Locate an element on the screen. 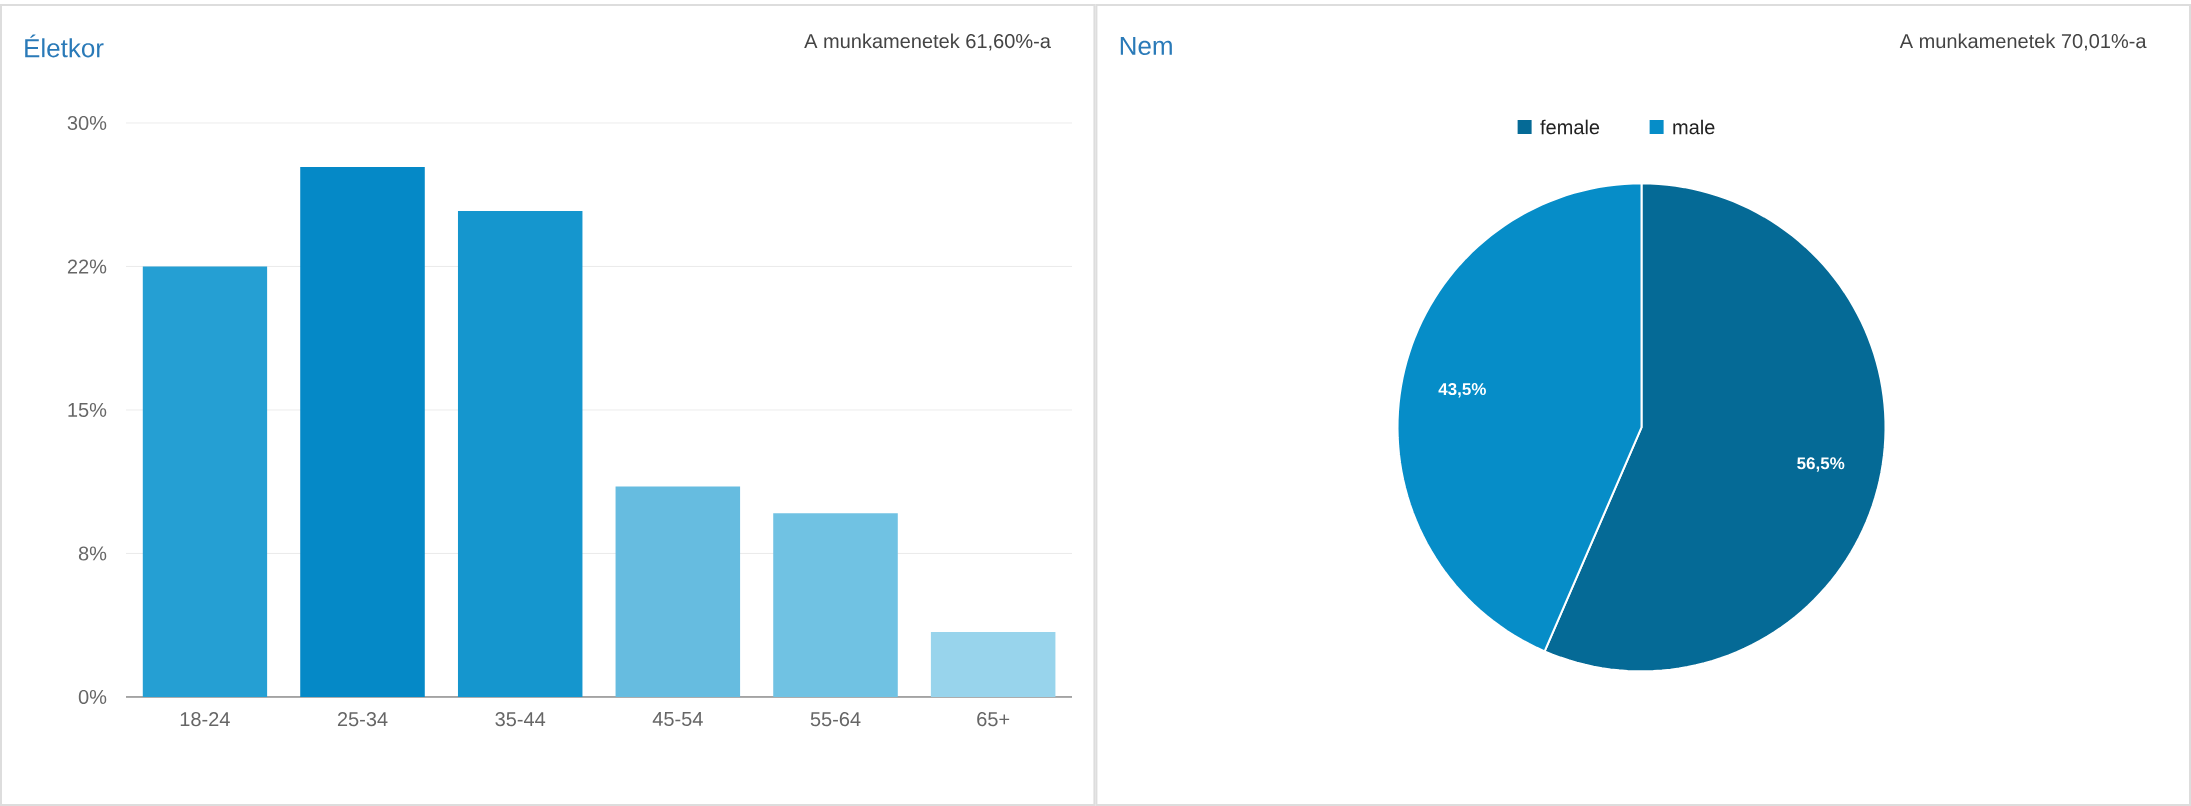 This screenshot has width=2191, height=806. text: Nem is located at coordinates (1146, 46).